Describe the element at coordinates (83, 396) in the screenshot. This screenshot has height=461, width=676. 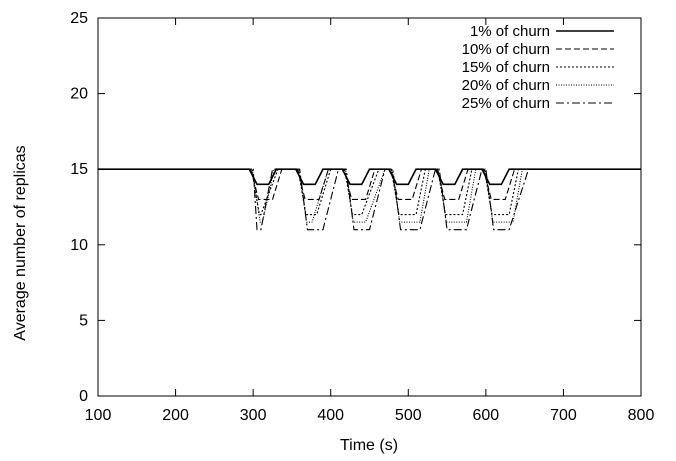
I see `y-tick-label: 0` at that location.